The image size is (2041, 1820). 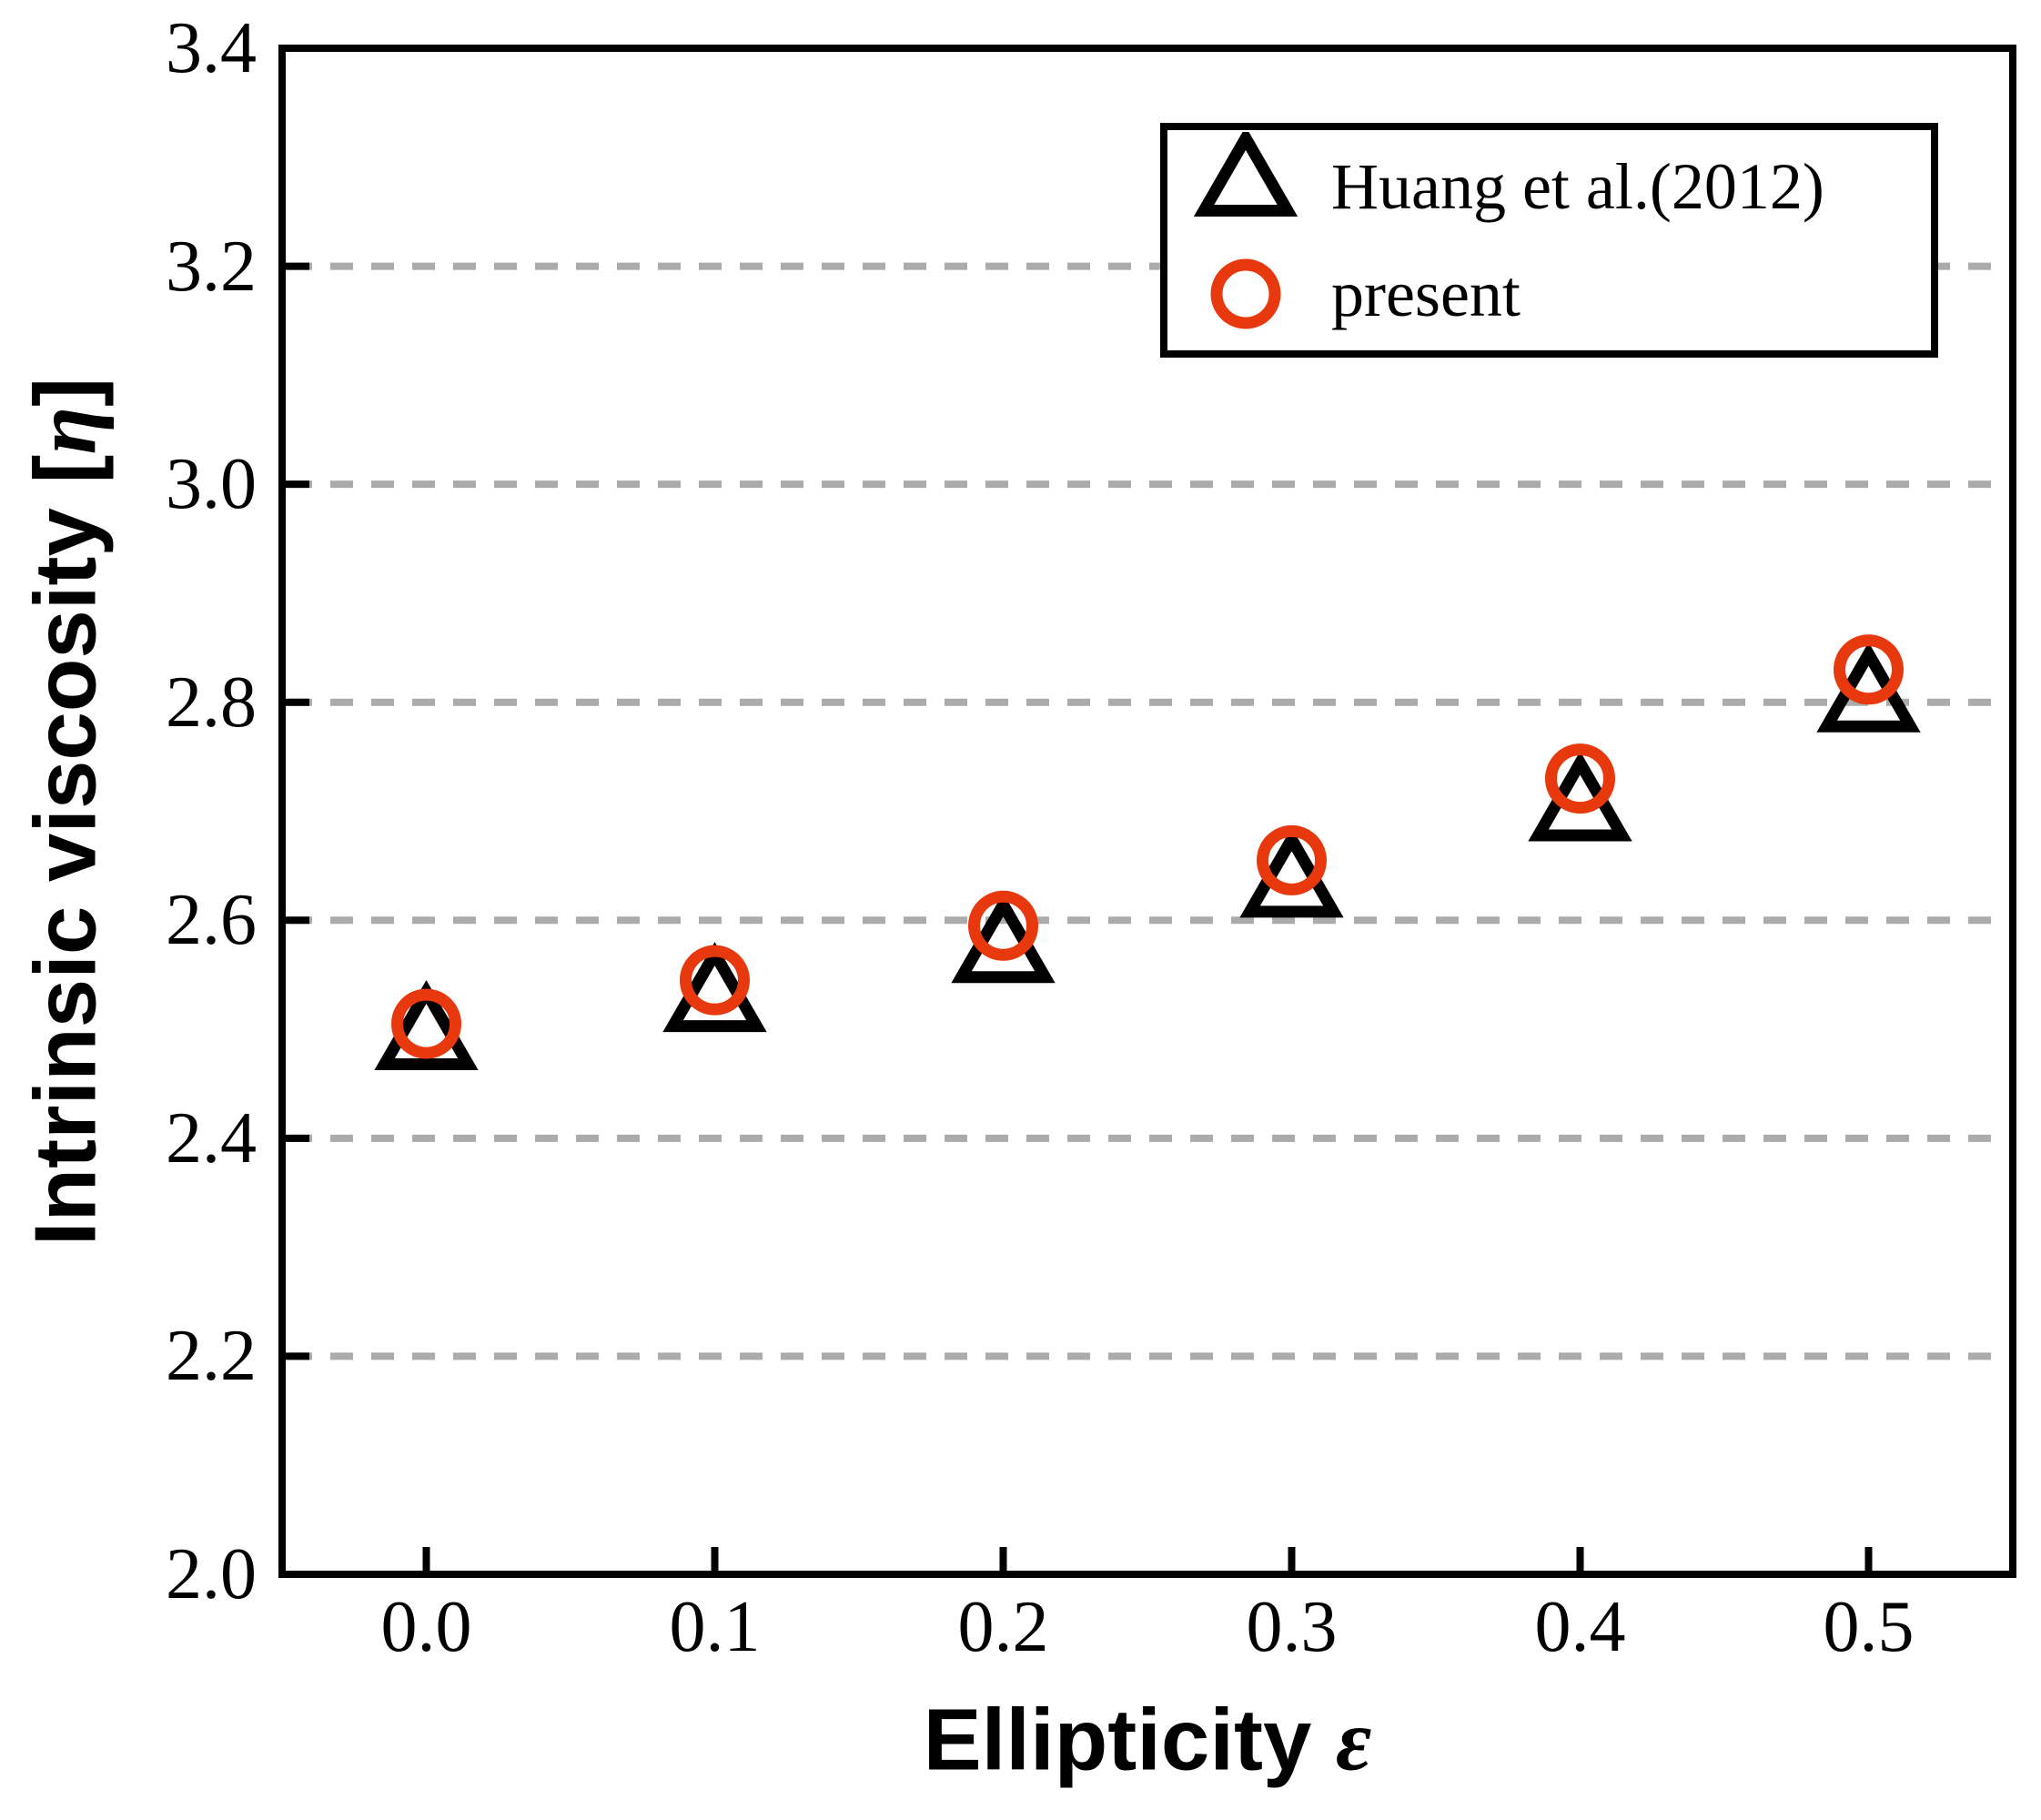 I want to click on x-tick-label: 0.5, so click(x=1869, y=1627).